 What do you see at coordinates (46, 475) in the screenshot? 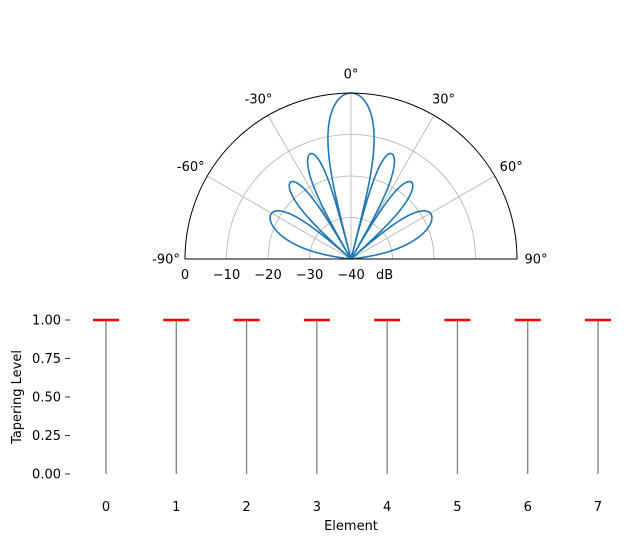
I see `y-tick-label: 0.00` at bounding box center [46, 475].